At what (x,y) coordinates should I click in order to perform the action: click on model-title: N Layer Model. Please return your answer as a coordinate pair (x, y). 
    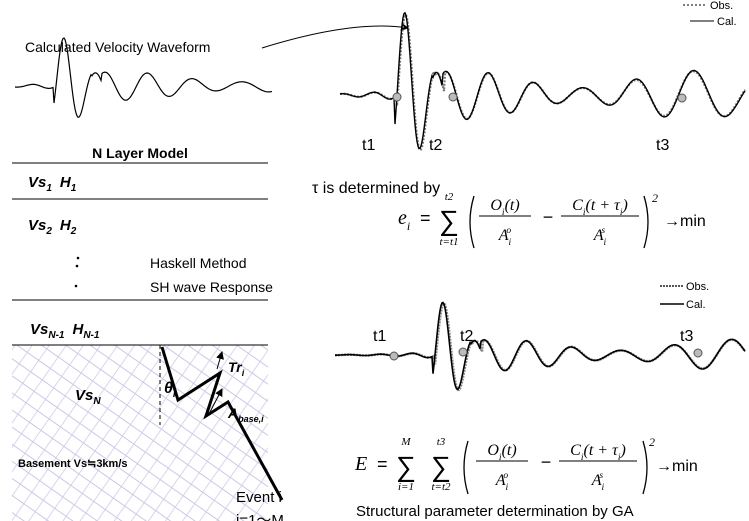
    Looking at the image, I should click on (140, 153).